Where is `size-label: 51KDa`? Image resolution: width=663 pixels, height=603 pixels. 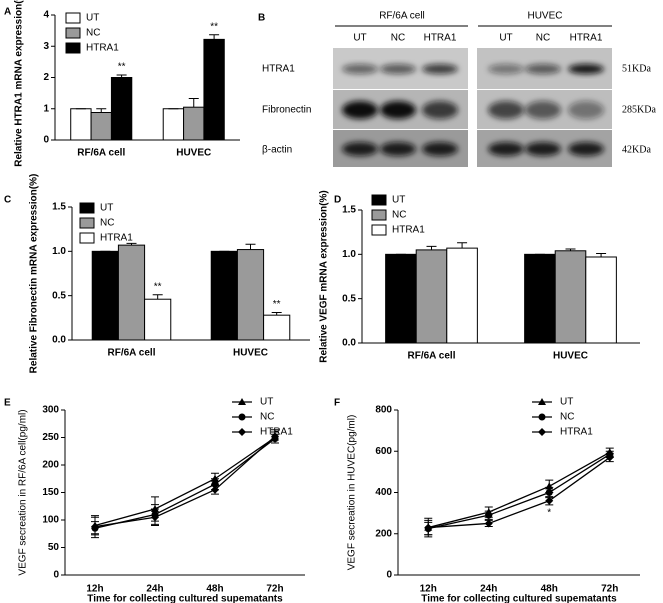
size-label: 51KDa is located at coordinates (636, 68).